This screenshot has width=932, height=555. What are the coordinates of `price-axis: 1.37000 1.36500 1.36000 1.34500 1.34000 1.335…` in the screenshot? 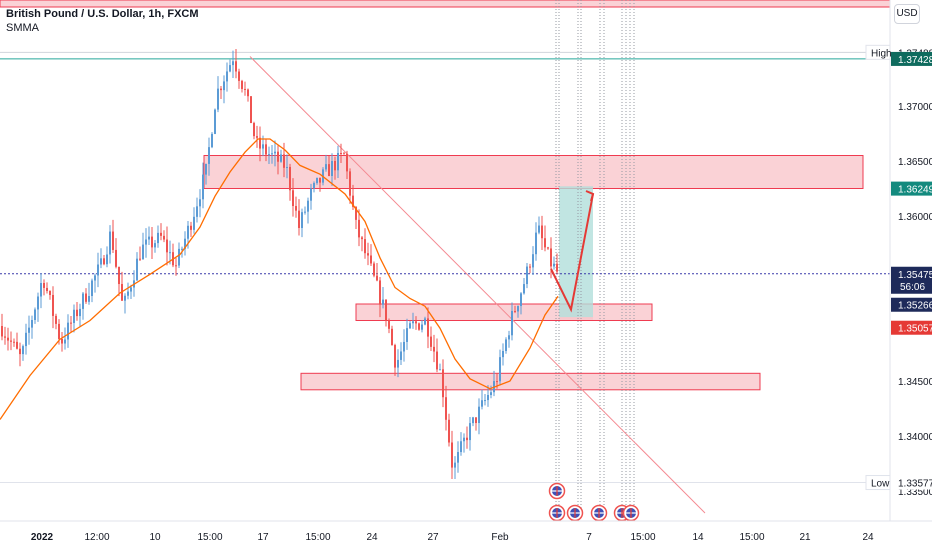 It's located at (898, 260).